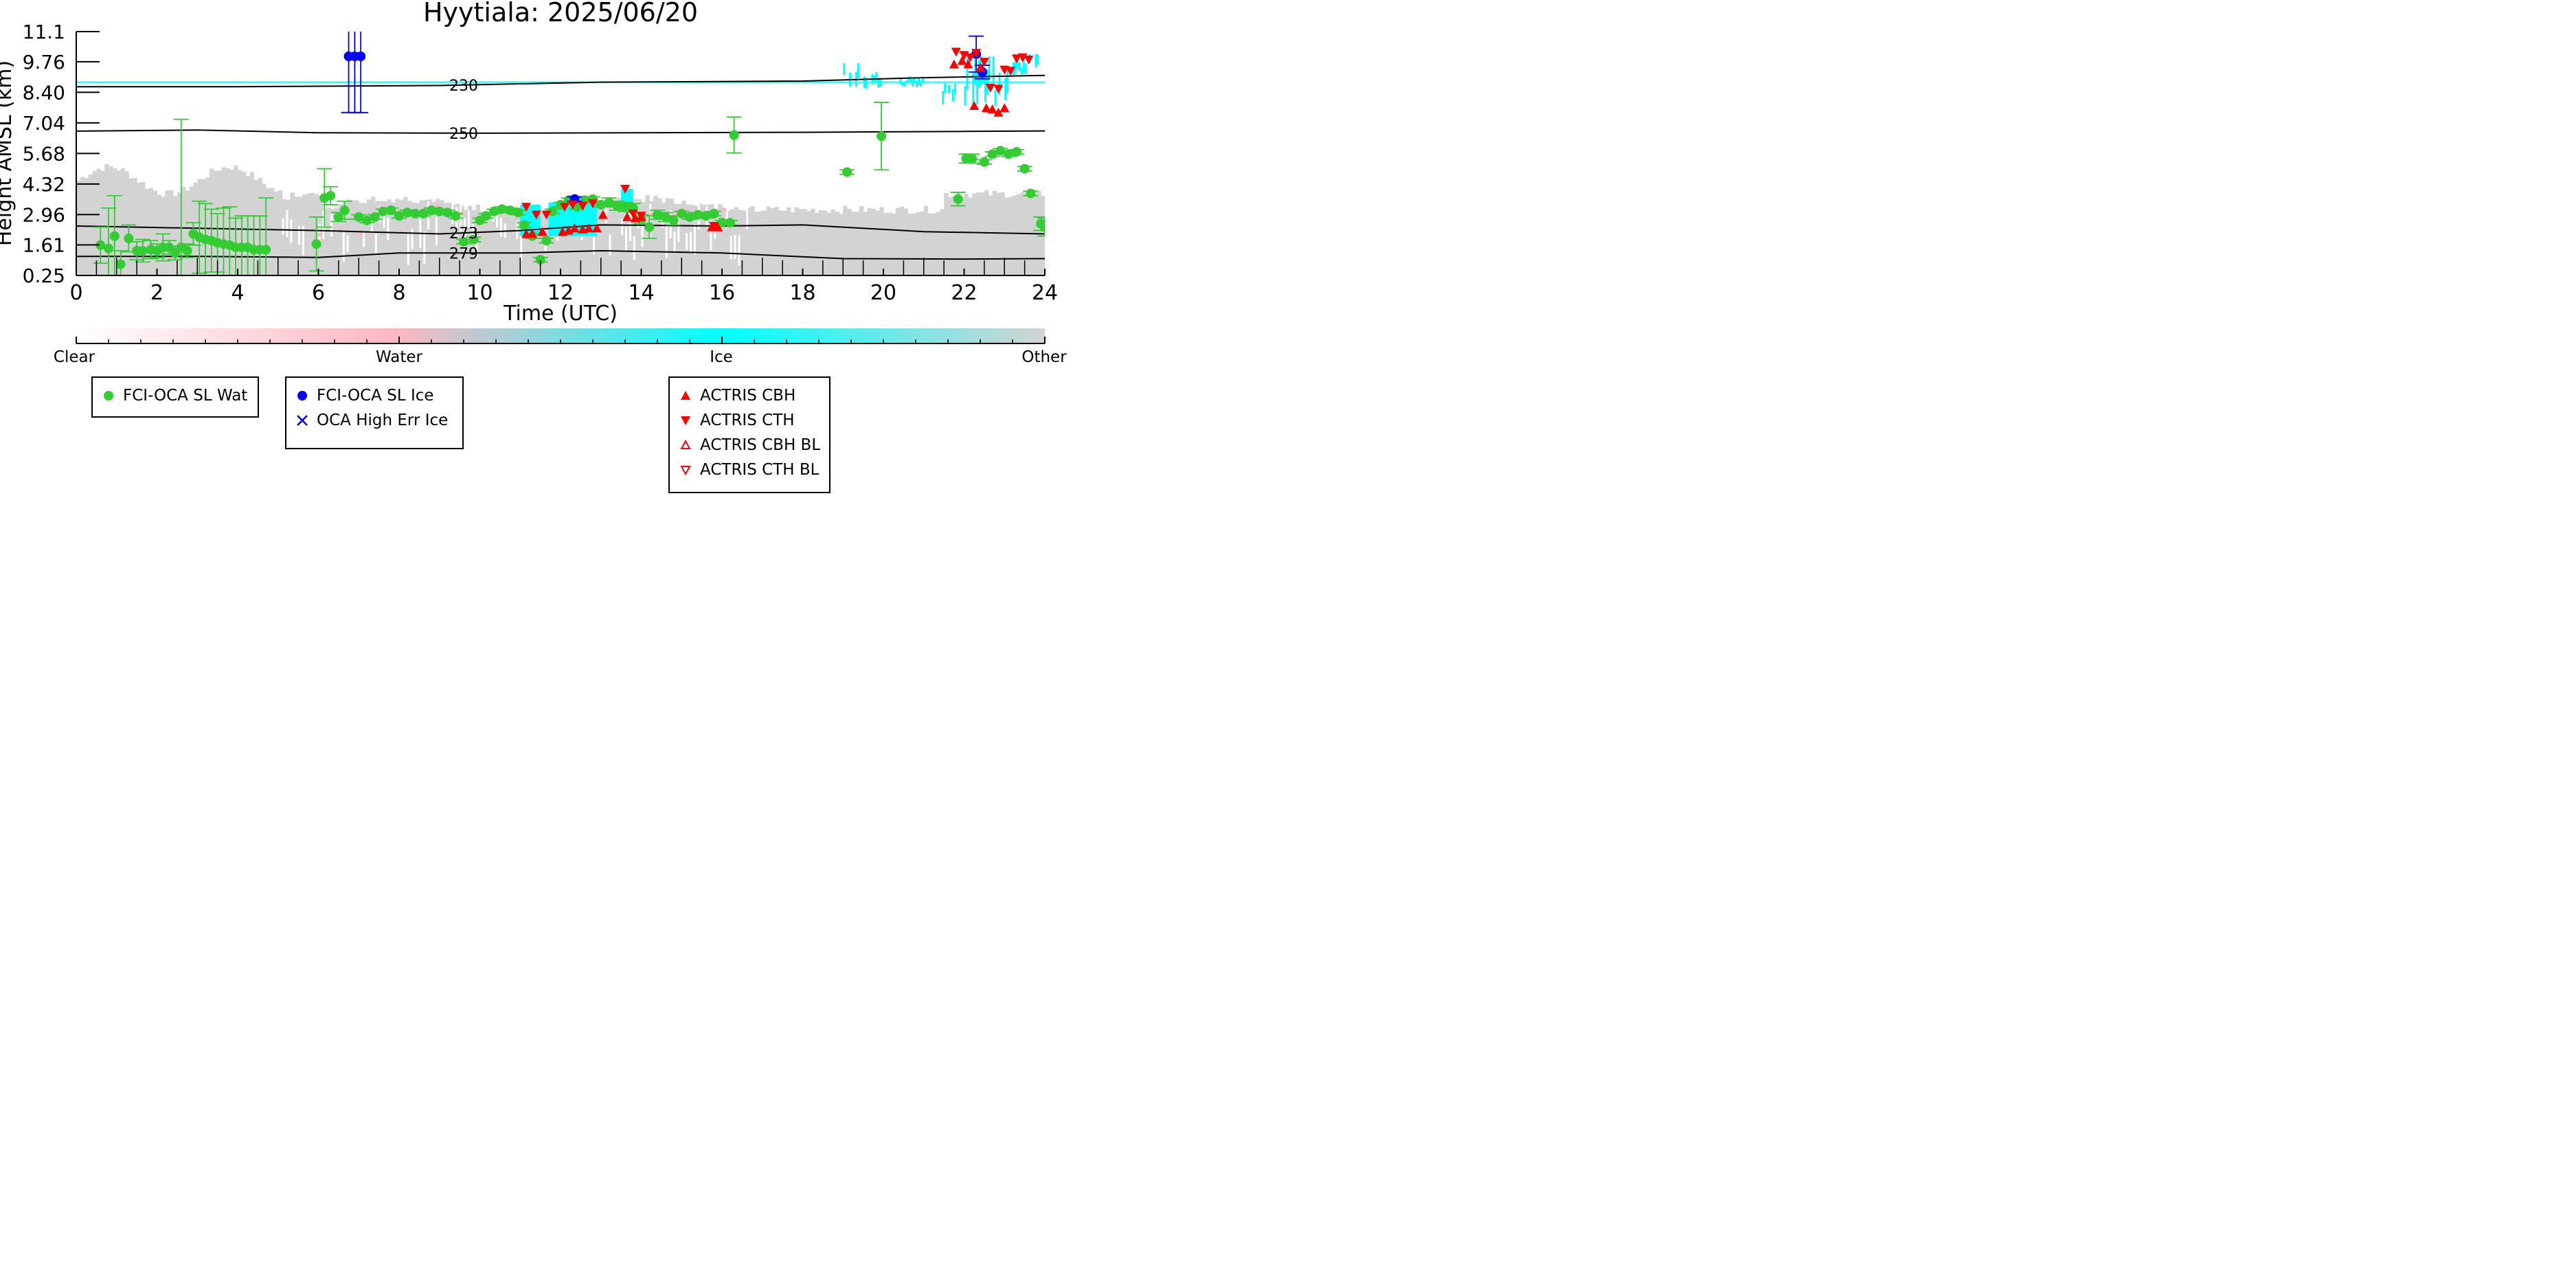 The image size is (2576, 1288). What do you see at coordinates (561, 340) in the screenshot?
I see `colorbar-ticks` at bounding box center [561, 340].